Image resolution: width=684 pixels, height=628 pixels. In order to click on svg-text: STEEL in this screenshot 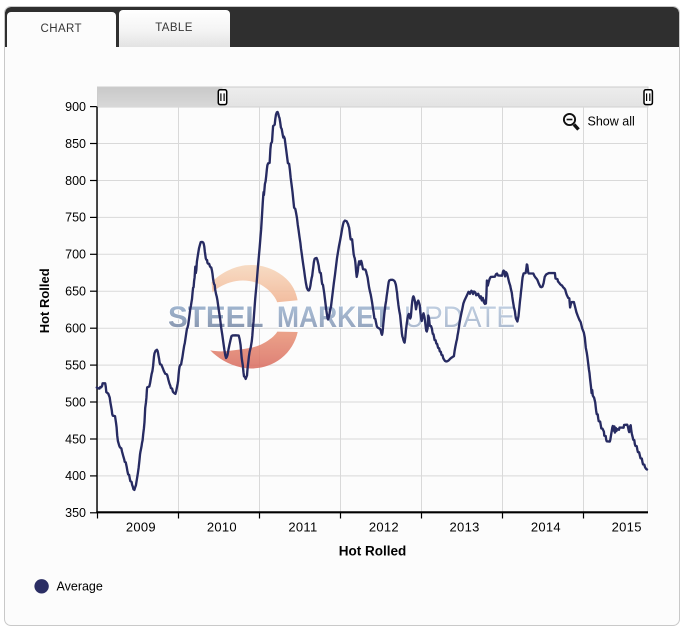, I will do `click(216, 317)`.